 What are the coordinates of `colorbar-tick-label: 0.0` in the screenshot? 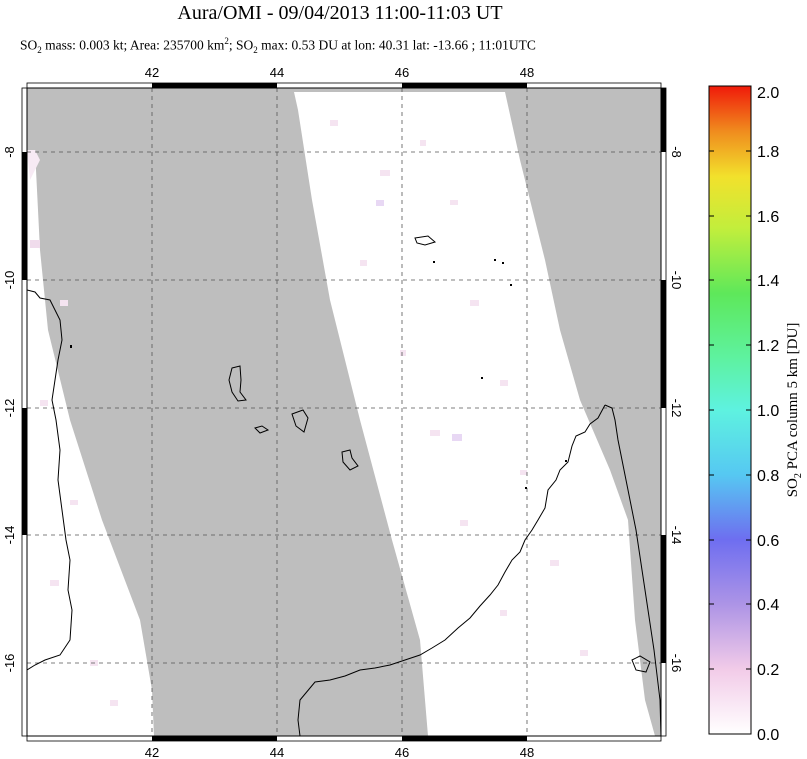 It's located at (768, 735).